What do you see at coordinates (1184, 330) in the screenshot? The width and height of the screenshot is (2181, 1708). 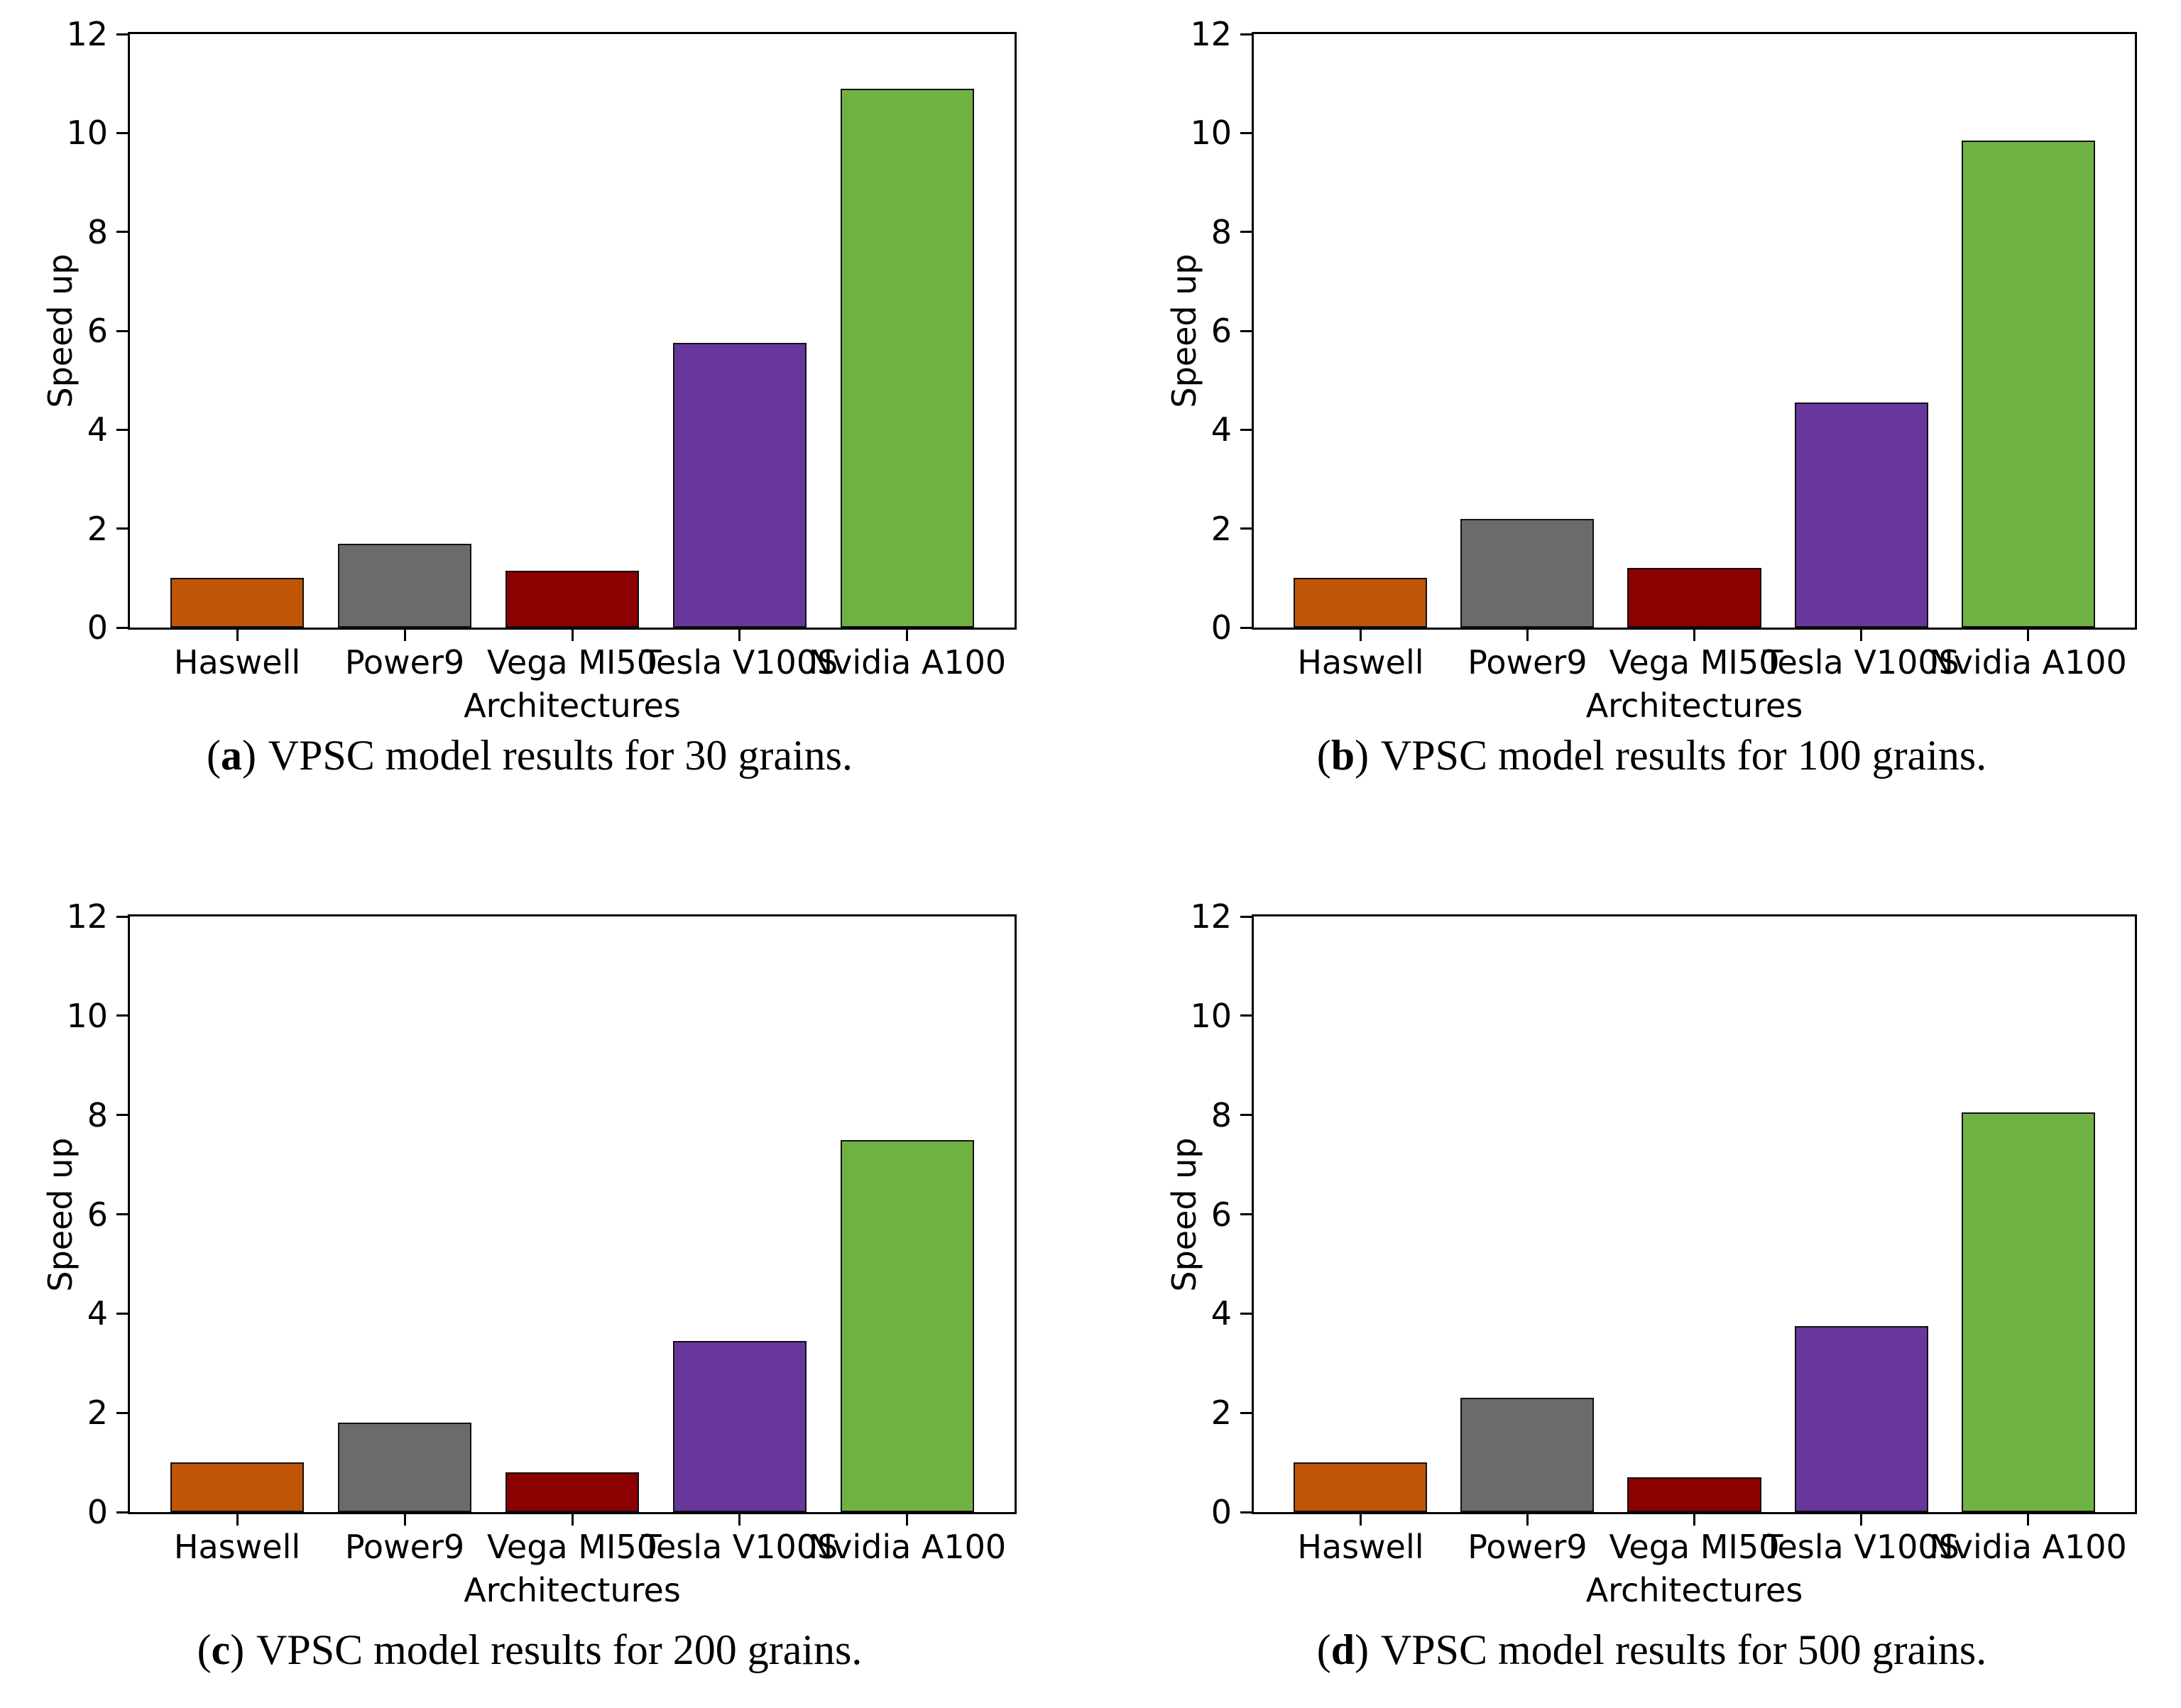 I see `y-axis-label-b: Speed up` at bounding box center [1184, 330].